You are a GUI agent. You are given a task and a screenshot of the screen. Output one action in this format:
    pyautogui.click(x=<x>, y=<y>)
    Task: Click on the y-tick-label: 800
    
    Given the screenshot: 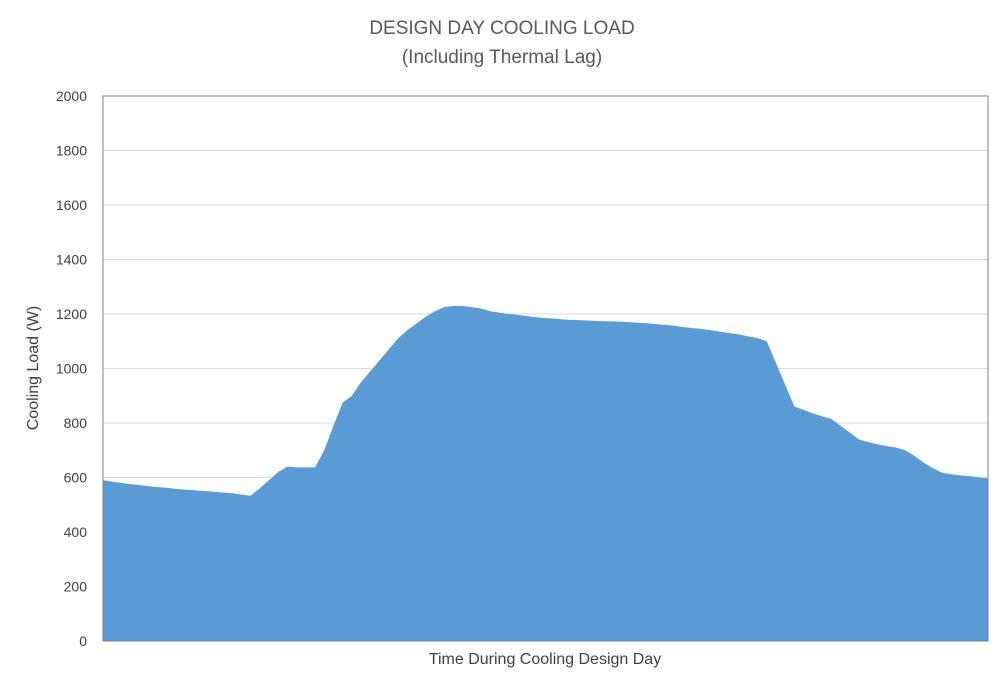 What is the action you would take?
    pyautogui.click(x=76, y=423)
    